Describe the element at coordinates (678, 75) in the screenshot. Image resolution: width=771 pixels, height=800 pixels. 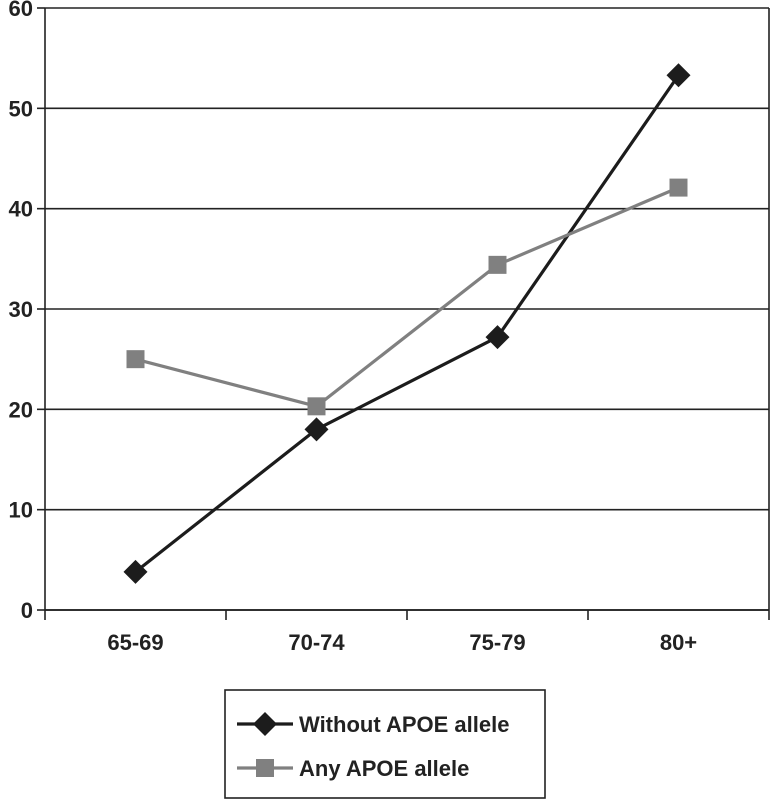
I see `data-point-0-80+` at that location.